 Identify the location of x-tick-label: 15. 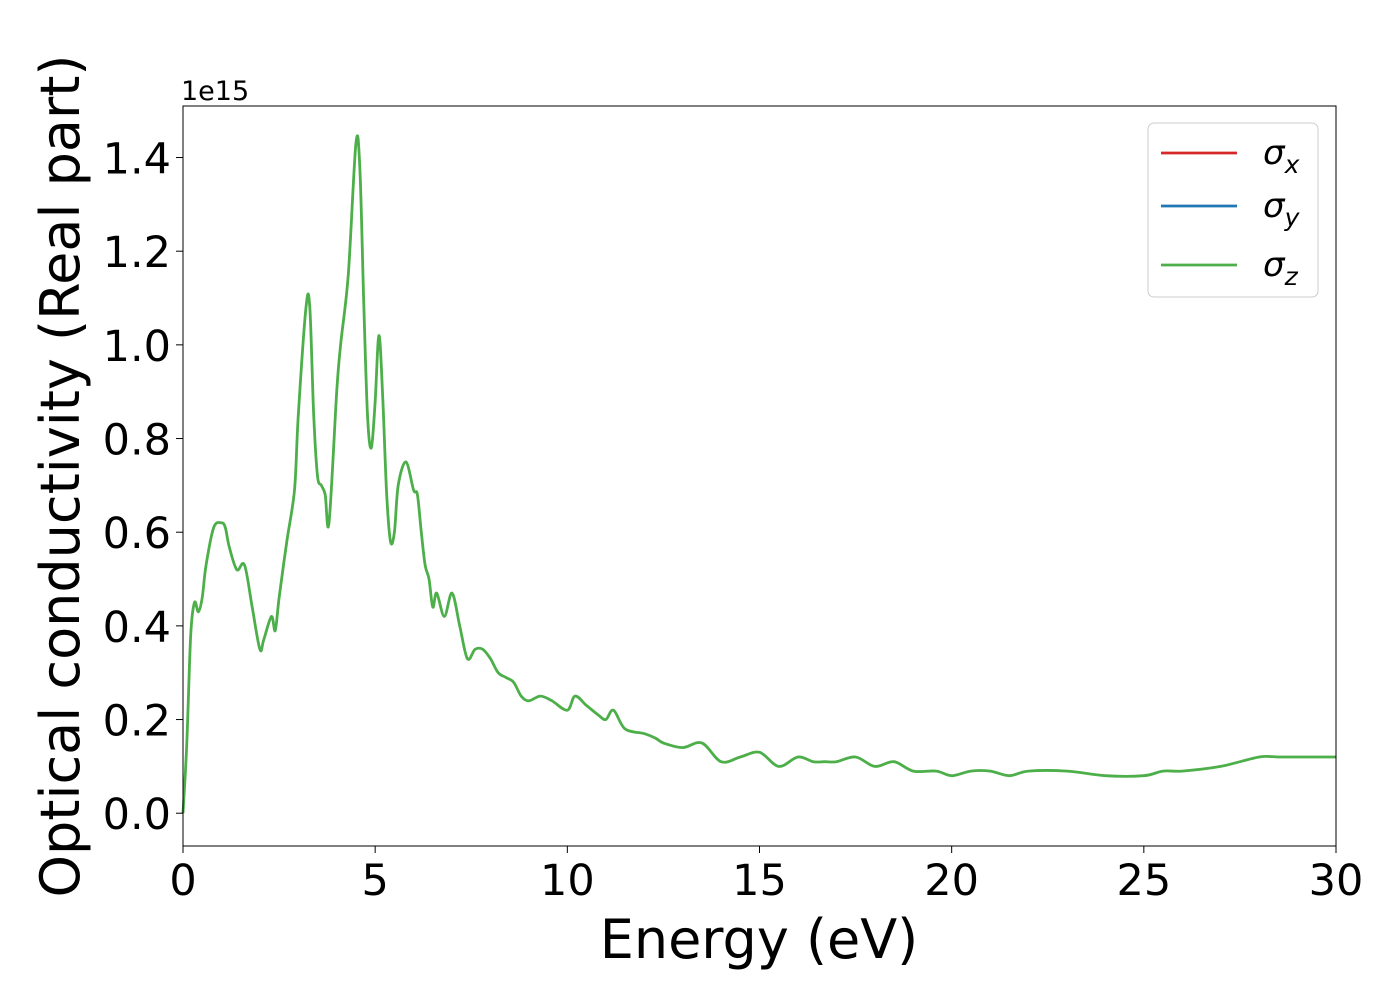
(759, 881).